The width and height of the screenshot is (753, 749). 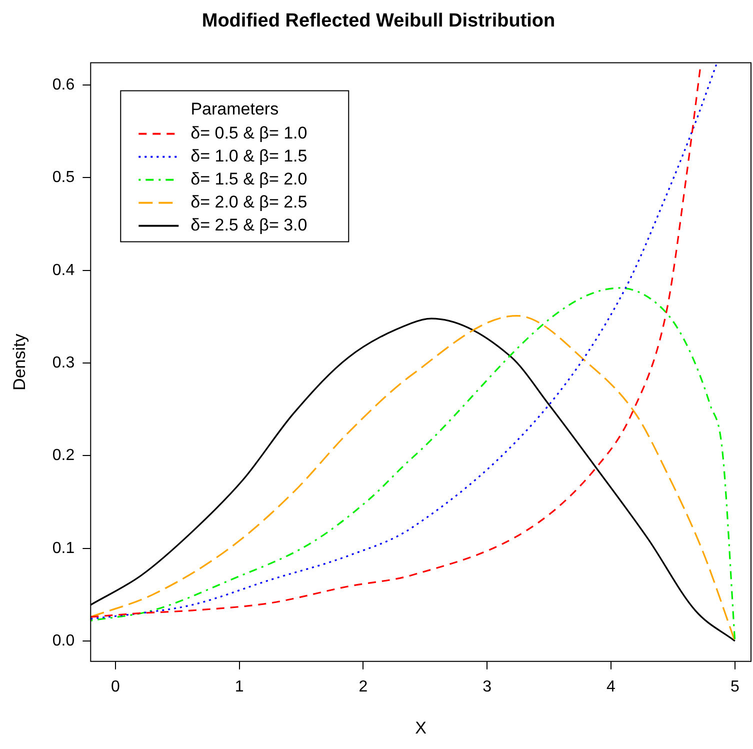 I want to click on legend-label: δ= 2.5 & β= 3.0, so click(x=249, y=224).